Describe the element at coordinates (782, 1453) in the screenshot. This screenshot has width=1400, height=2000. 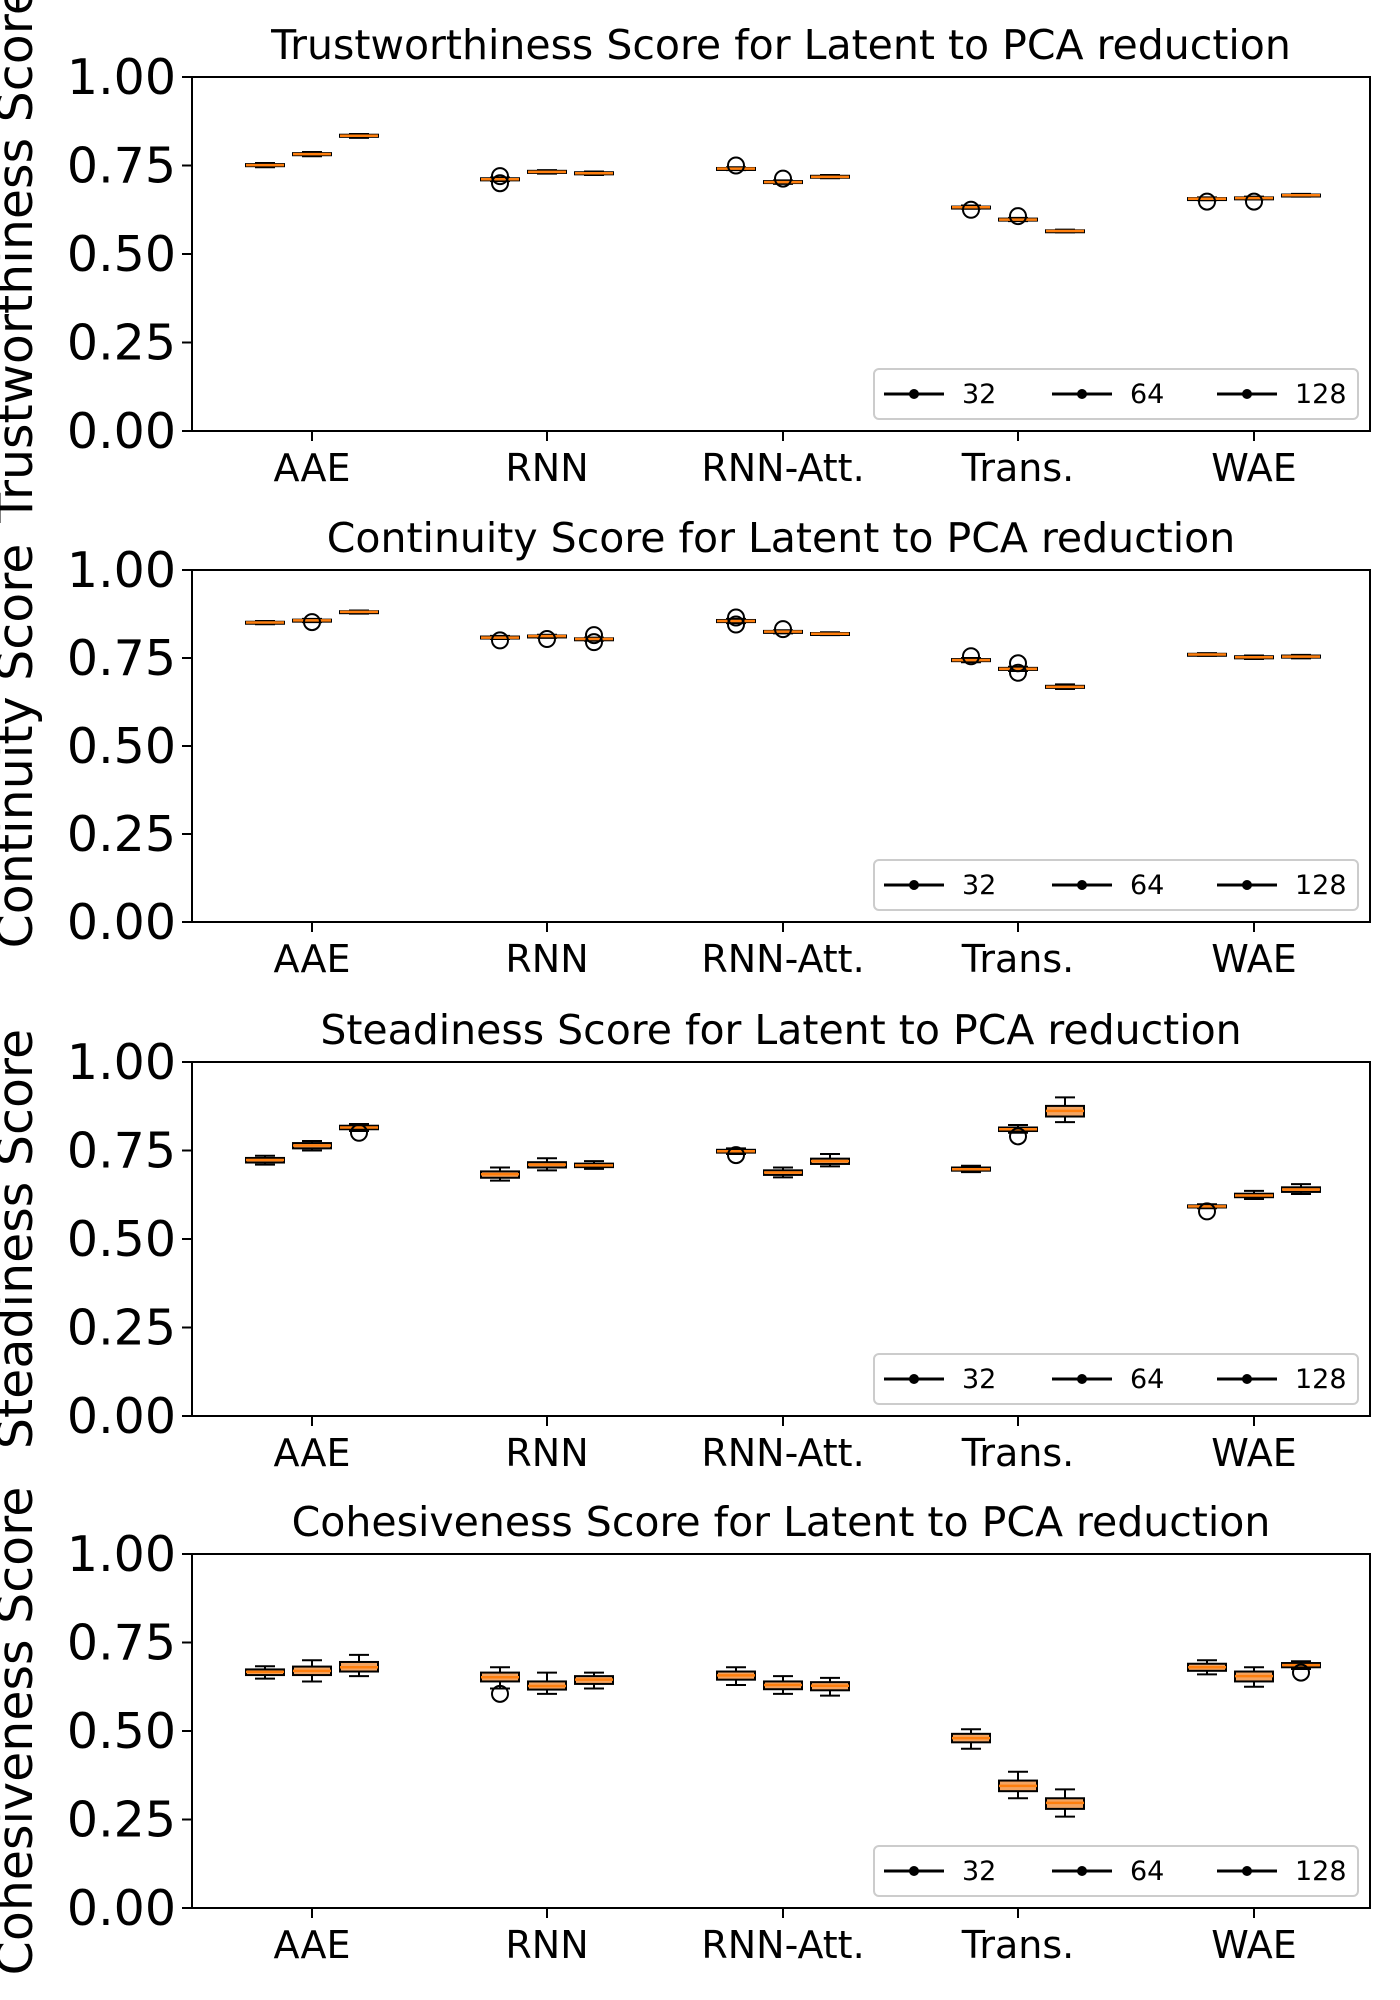
I see `x-tick-label: RNN-Att.` at that location.